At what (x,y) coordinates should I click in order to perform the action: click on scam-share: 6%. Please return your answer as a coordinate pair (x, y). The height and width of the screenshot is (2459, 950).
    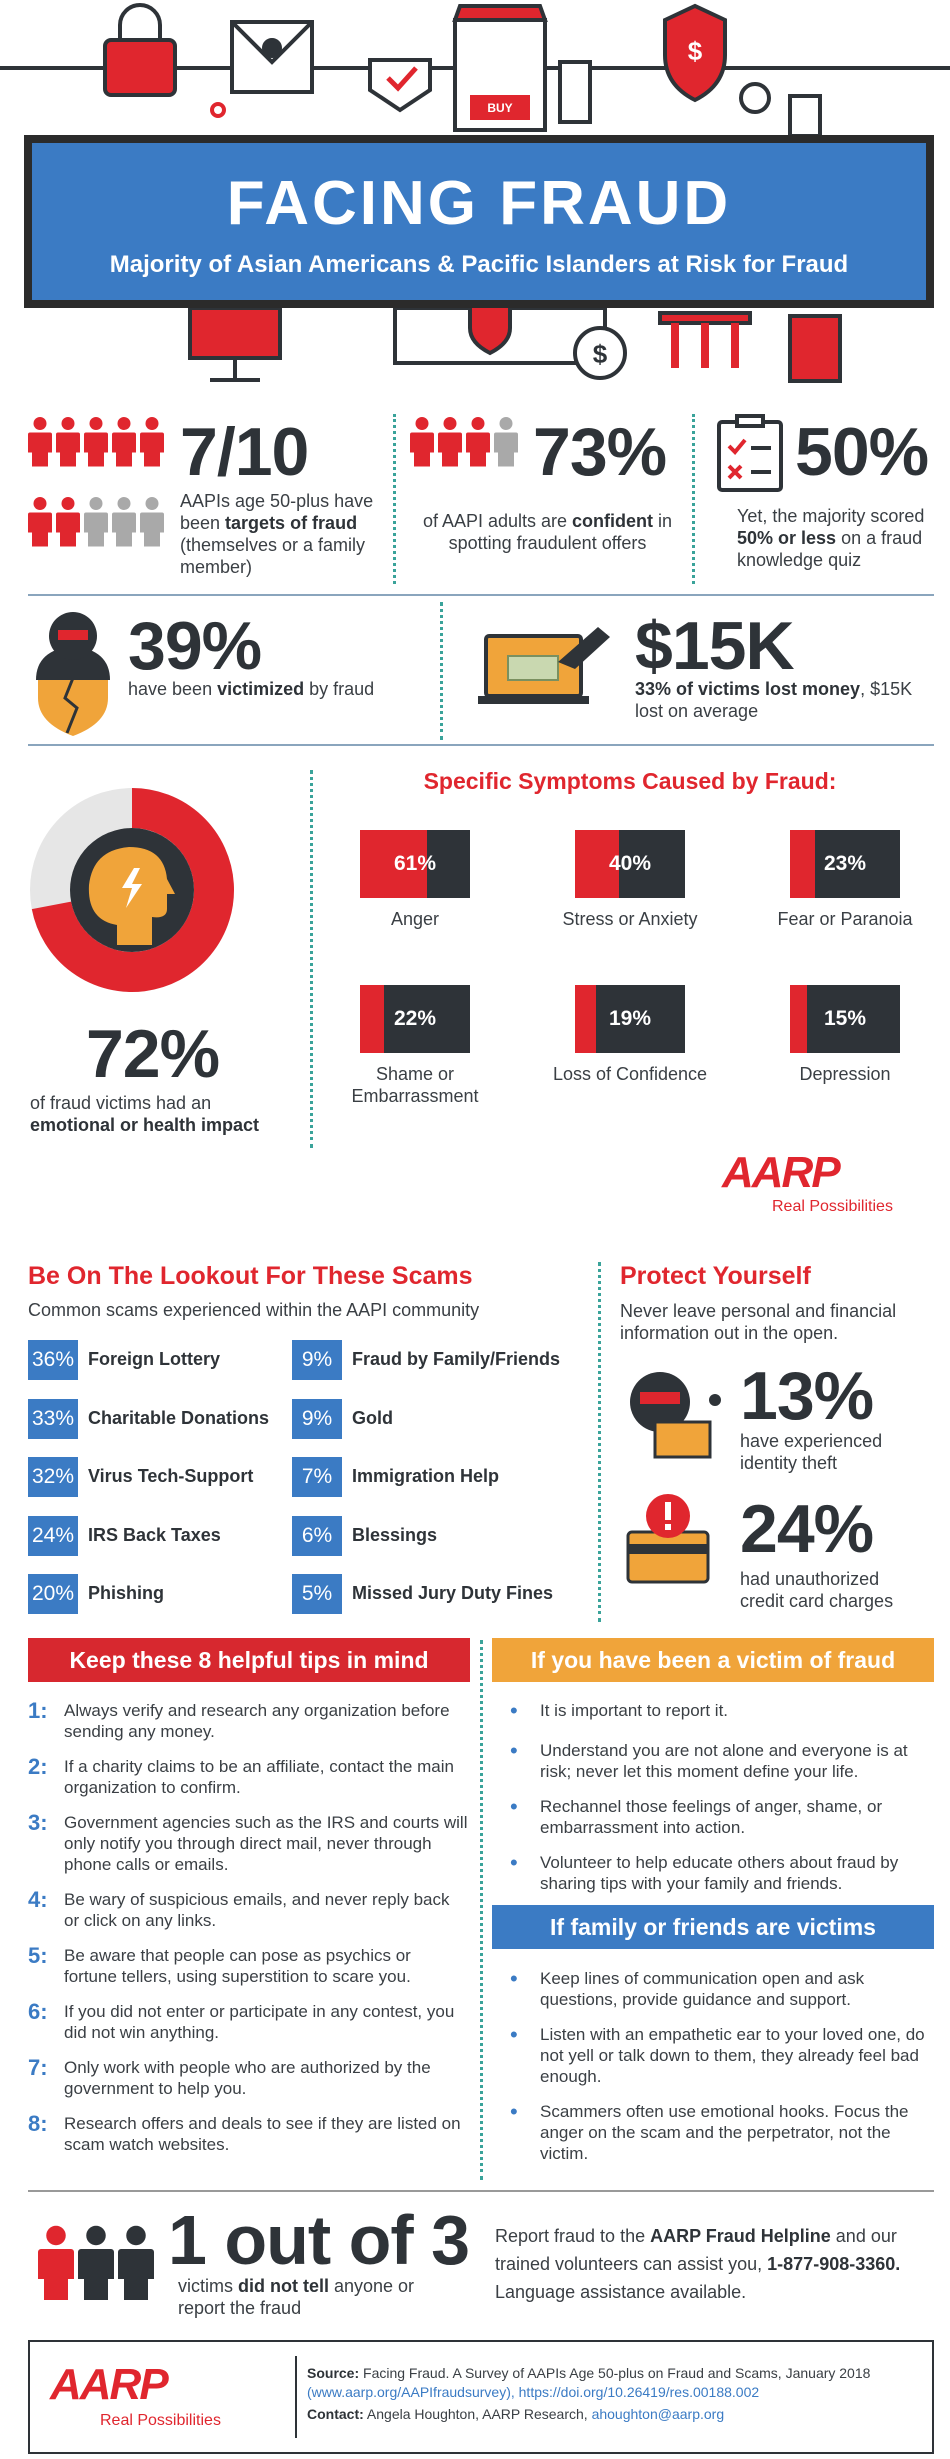
    Looking at the image, I should click on (317, 1535).